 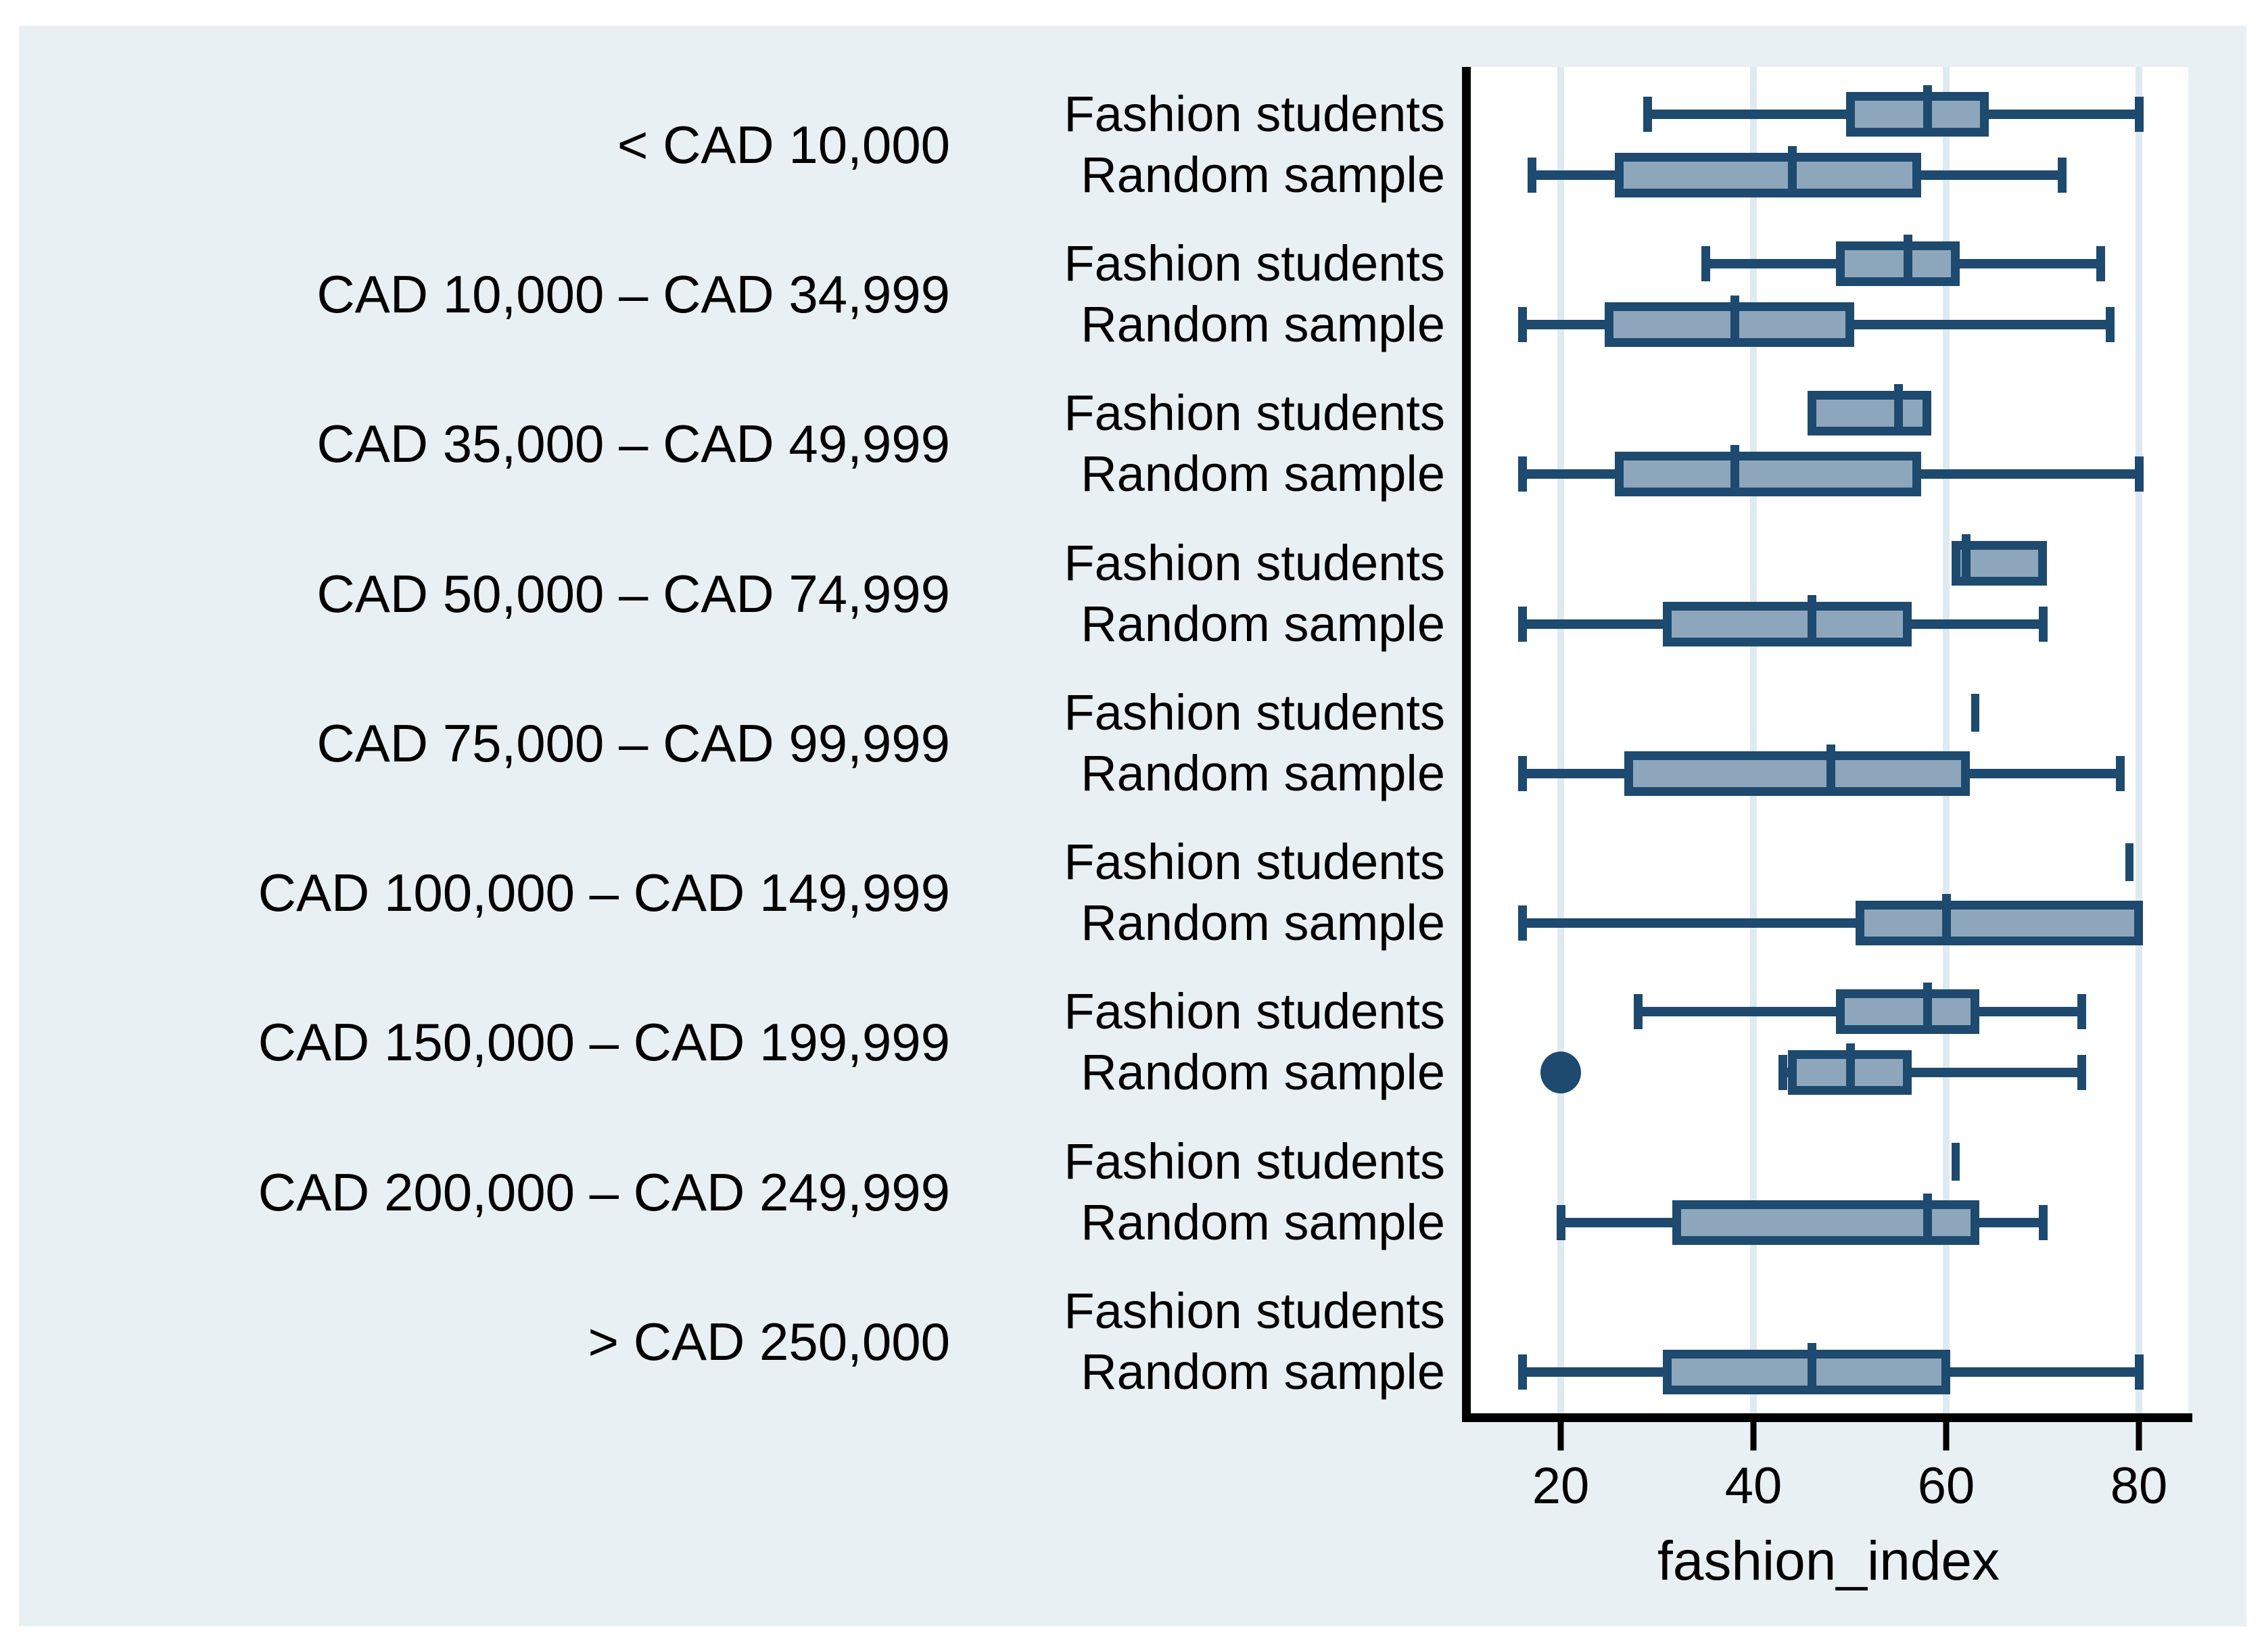 What do you see at coordinates (1467, 744) in the screenshot?
I see `y-axis-line` at bounding box center [1467, 744].